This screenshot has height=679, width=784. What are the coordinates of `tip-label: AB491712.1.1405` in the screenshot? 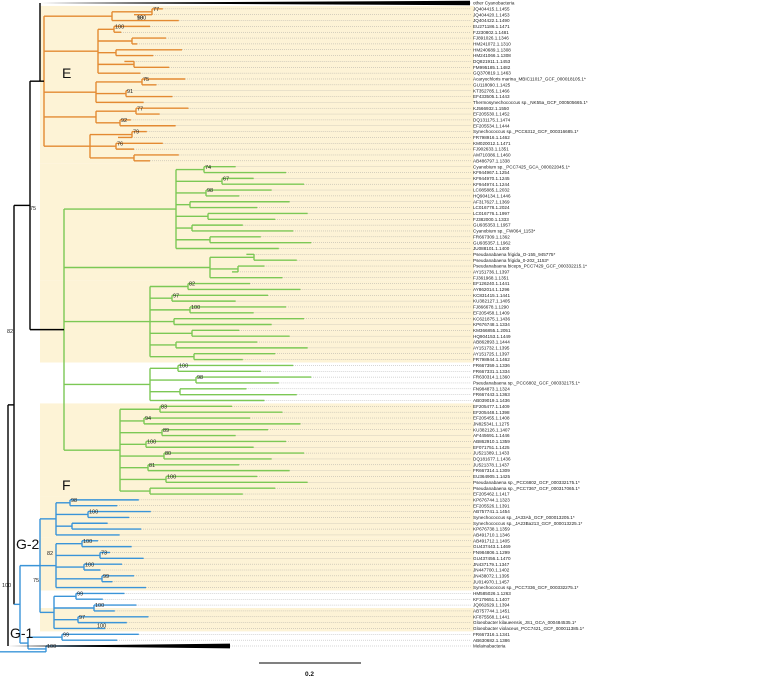 It's located at (491, 540).